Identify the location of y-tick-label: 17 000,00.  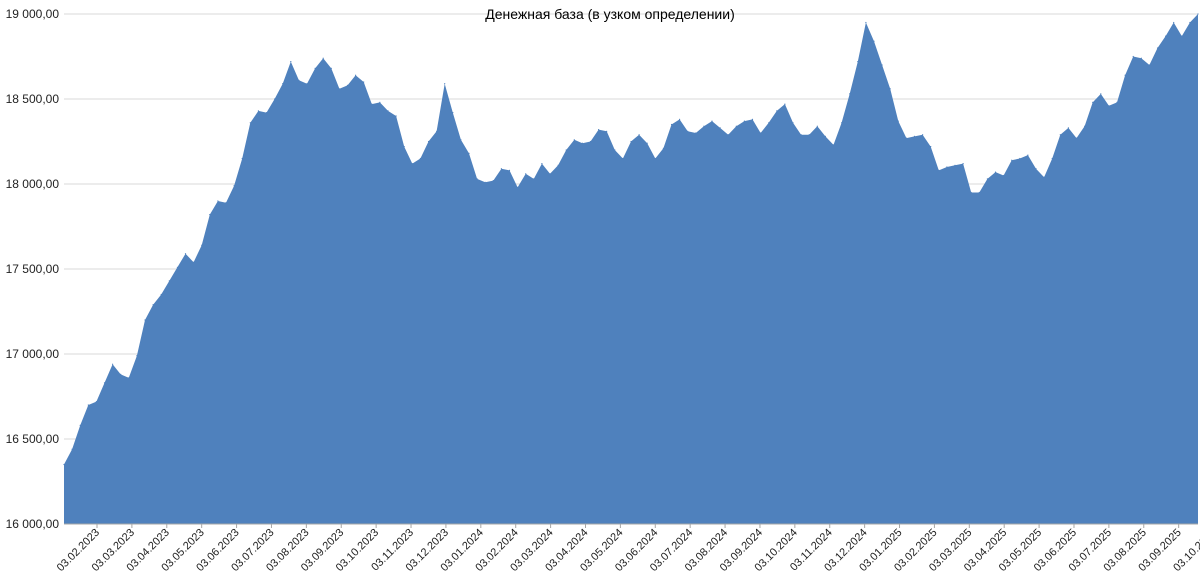
(33, 354).